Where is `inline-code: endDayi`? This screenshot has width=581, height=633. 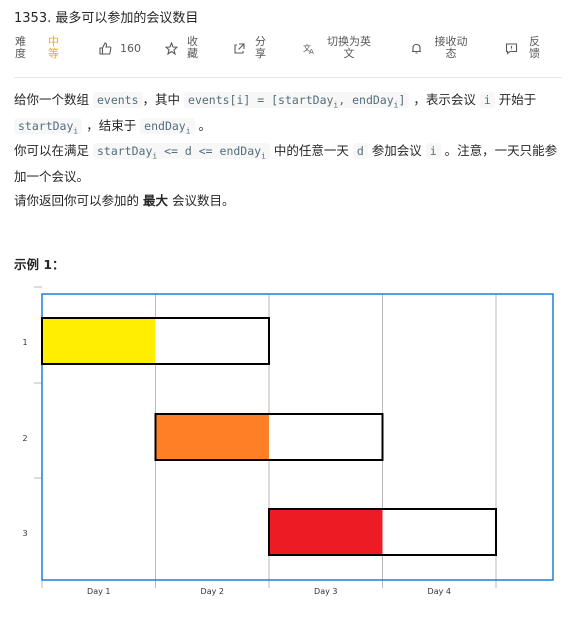 inline-code: endDayi is located at coordinates (167, 127).